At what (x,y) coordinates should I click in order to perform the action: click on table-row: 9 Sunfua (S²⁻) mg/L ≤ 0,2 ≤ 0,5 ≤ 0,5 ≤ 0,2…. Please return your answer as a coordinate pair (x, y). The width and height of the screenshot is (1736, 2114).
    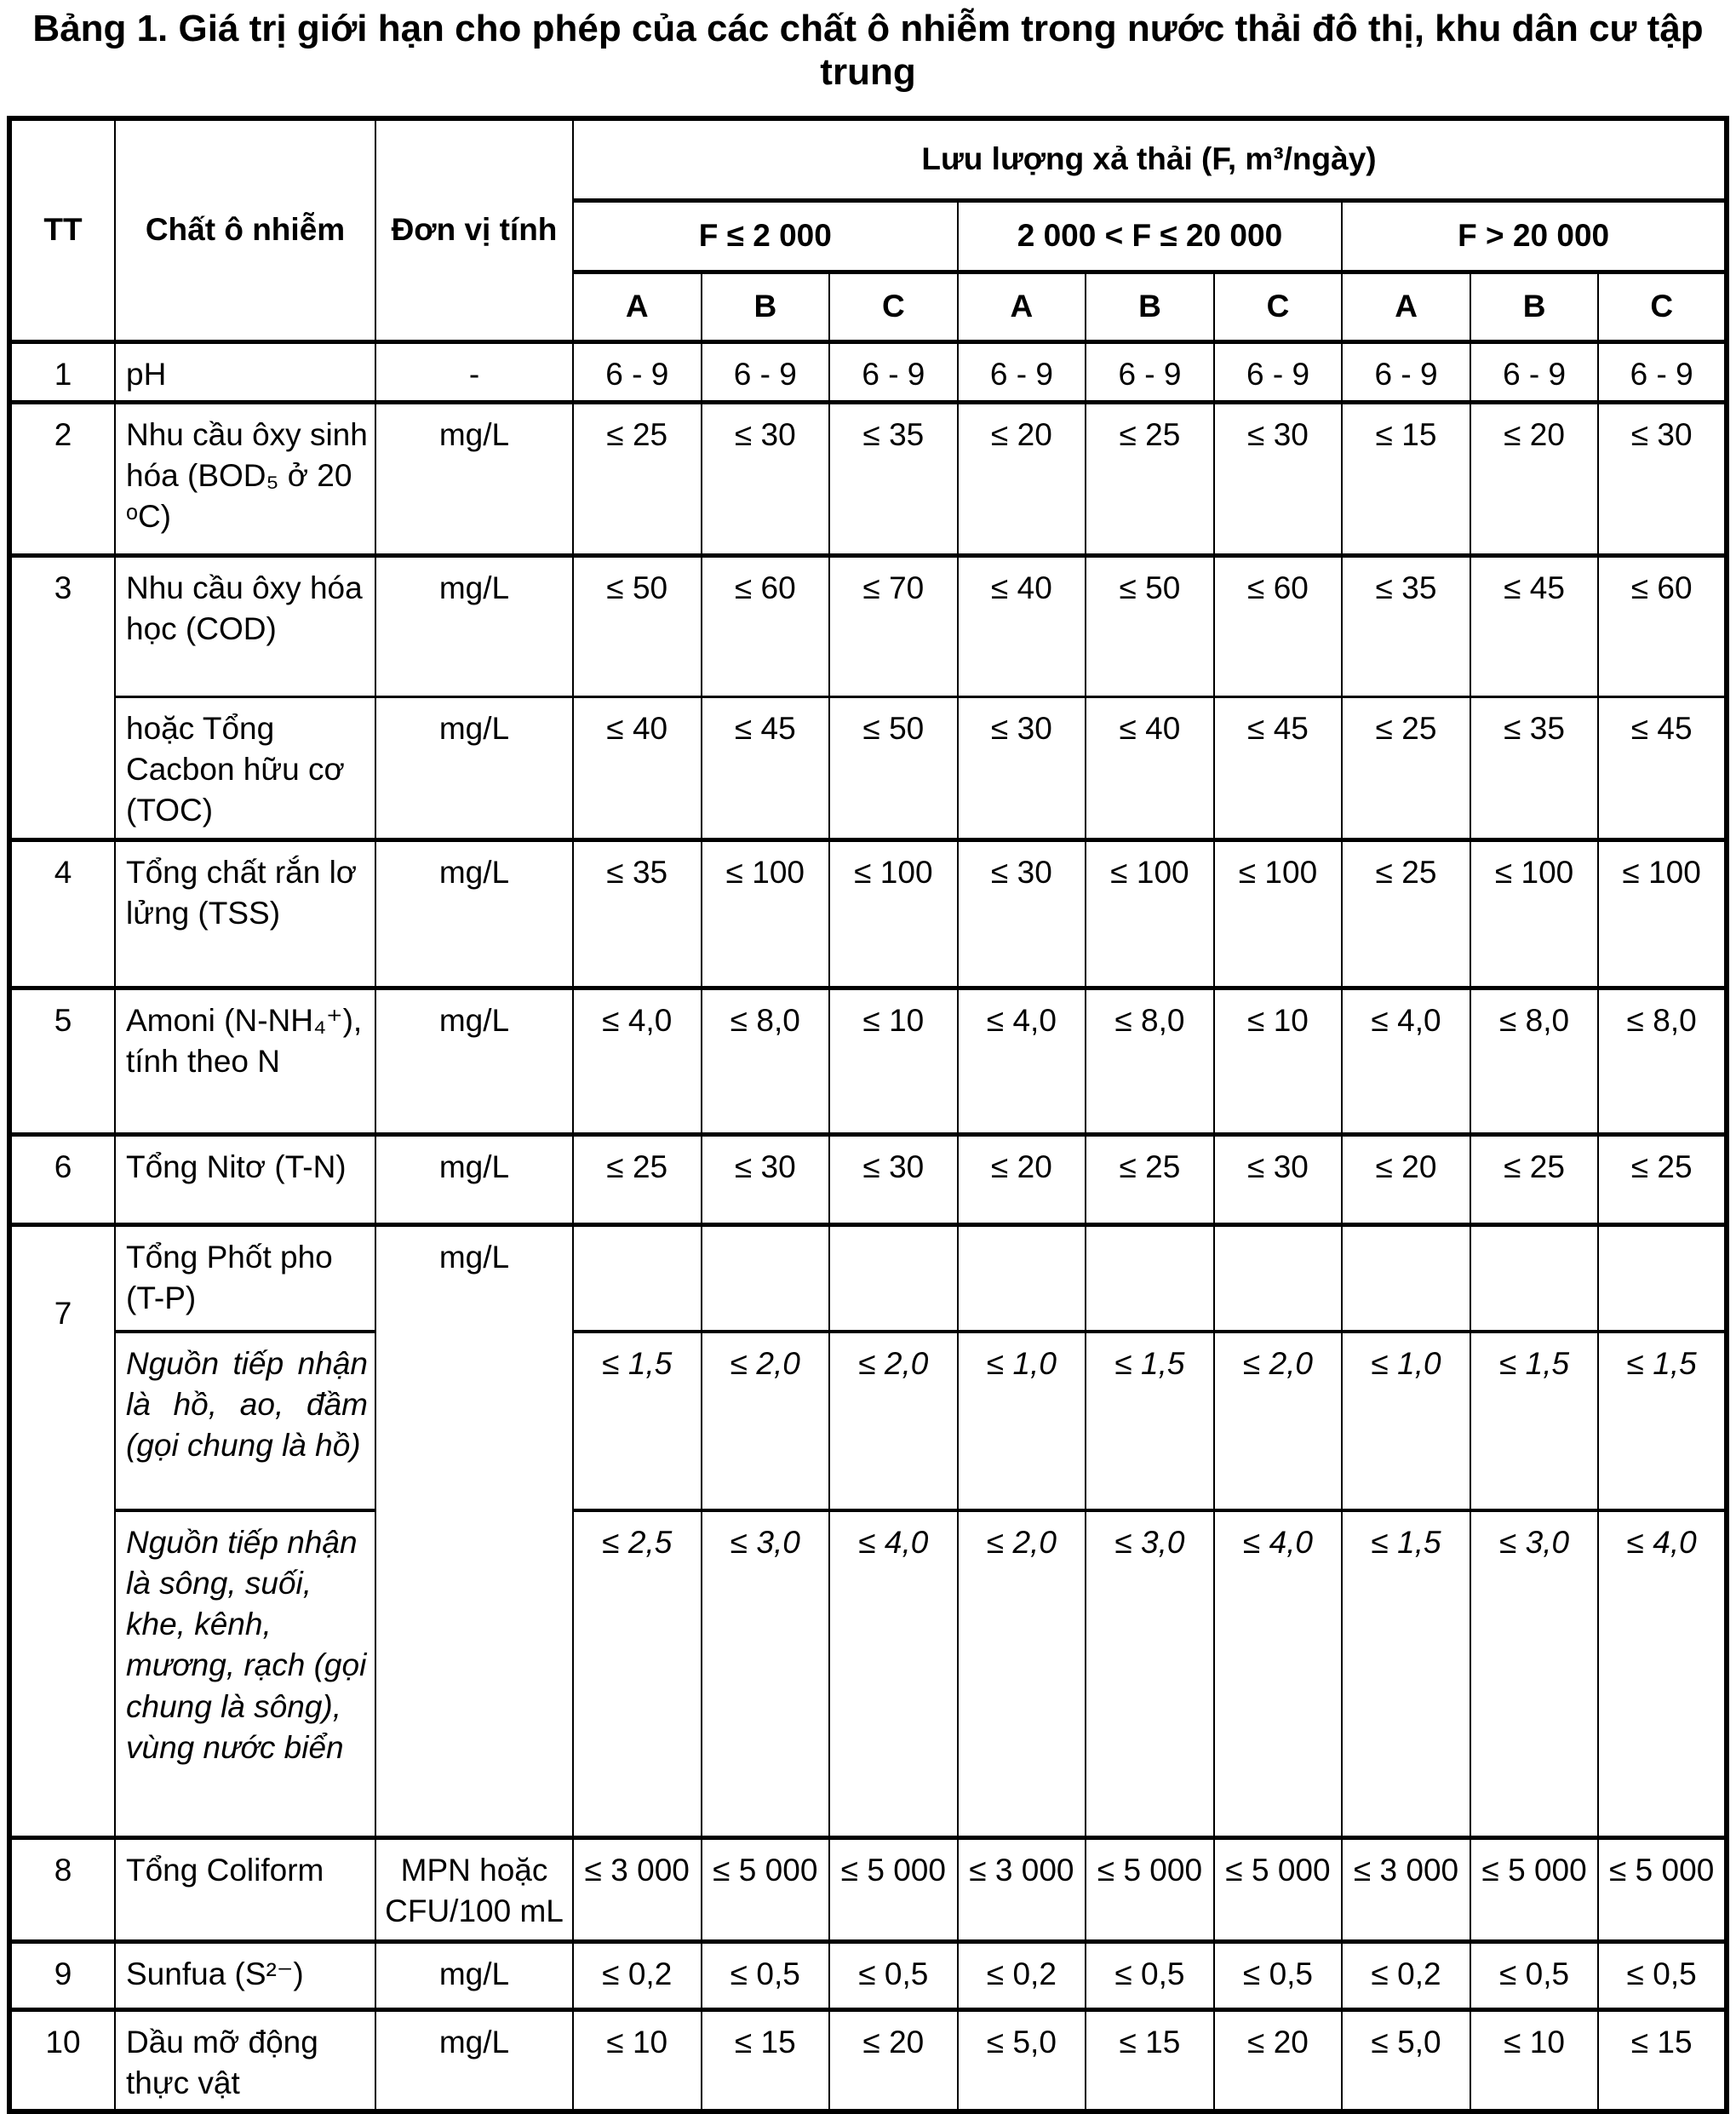
    Looking at the image, I should click on (868, 1975).